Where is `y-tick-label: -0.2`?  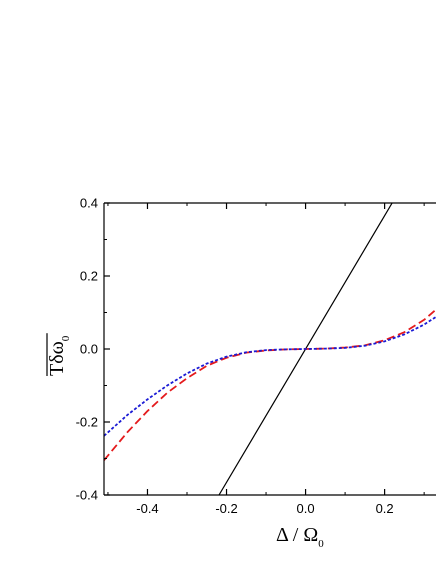 y-tick-label: -0.2 is located at coordinates (87, 422).